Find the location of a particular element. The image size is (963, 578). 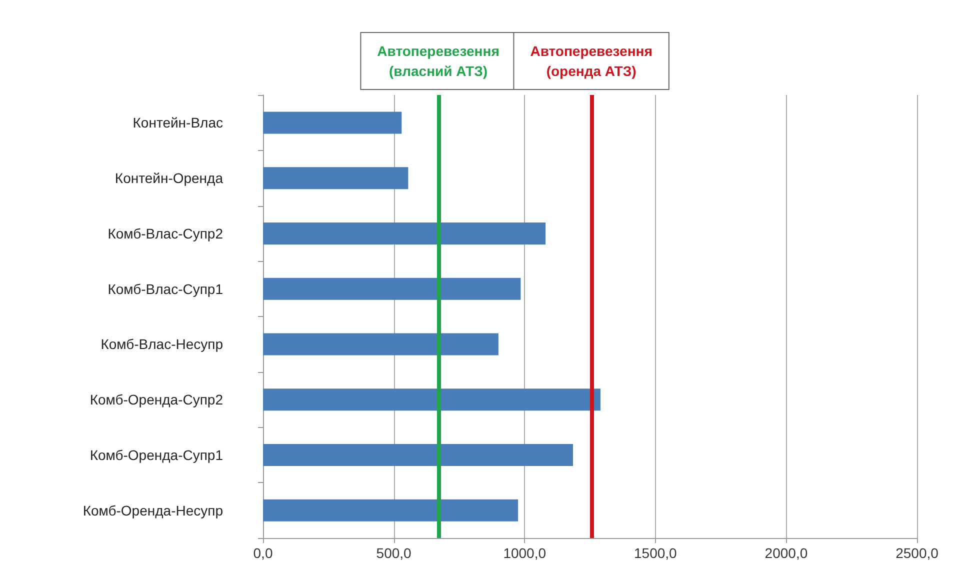

y-tick-label: Комб-Оренда-Супр2 is located at coordinates (157, 400).